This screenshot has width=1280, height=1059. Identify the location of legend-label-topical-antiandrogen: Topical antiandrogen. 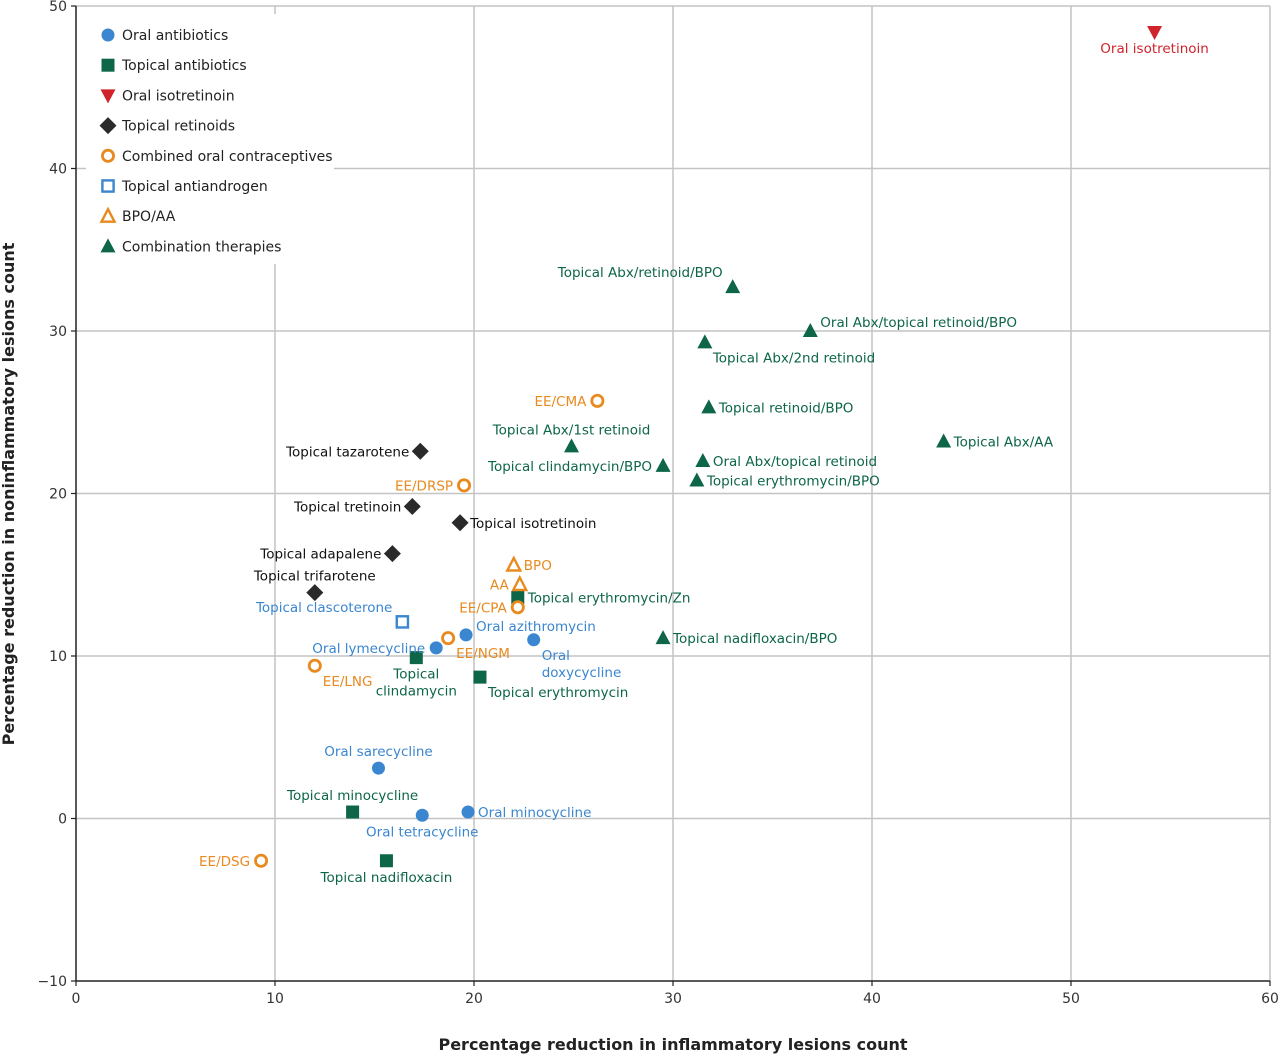
(194, 187).